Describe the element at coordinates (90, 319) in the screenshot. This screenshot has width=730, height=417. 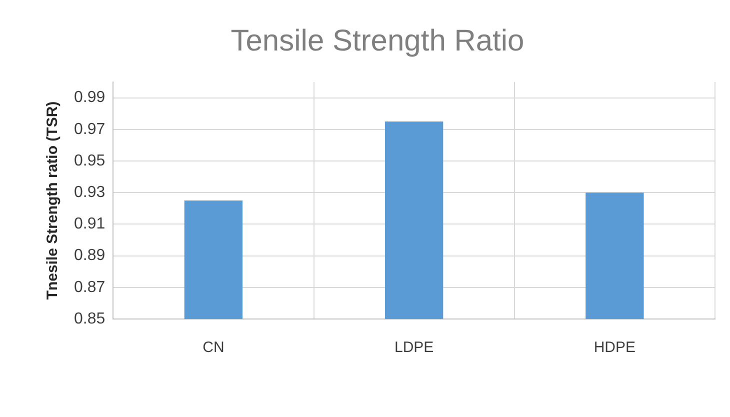
I see `y-tick-label: 0.85` at that location.